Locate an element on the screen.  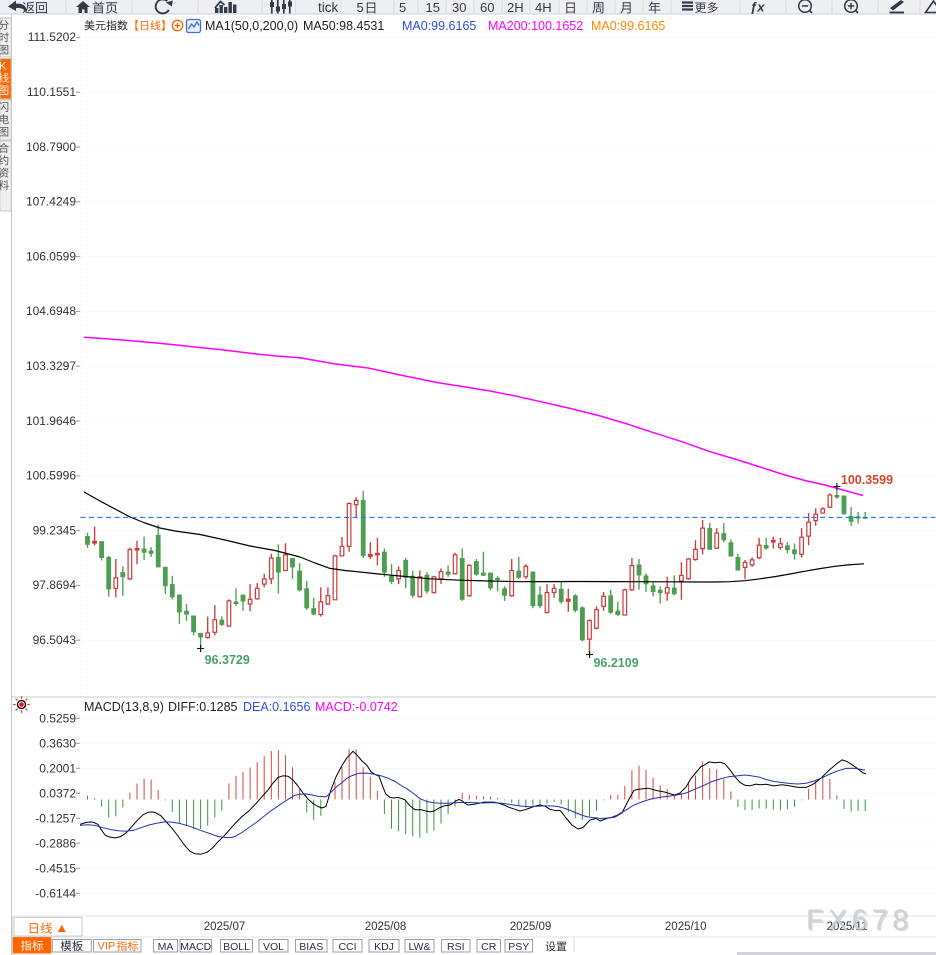
svg-text: 96.3729 is located at coordinates (227, 660).